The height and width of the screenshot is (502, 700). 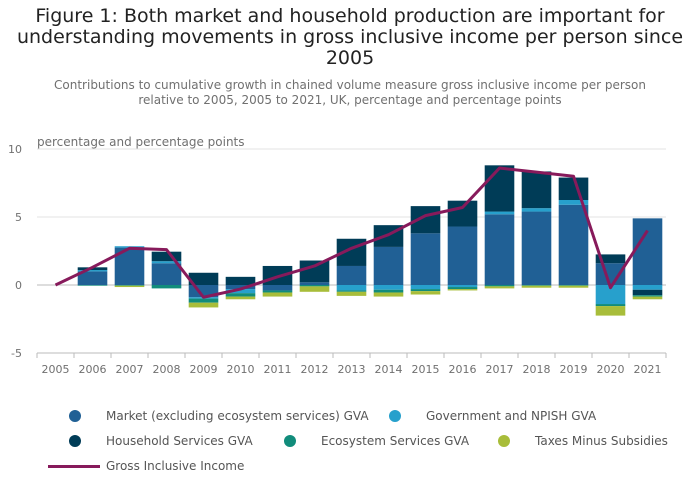 What do you see at coordinates (290, 441) in the screenshot?
I see `legend-swatch-ecosystem` at bounding box center [290, 441].